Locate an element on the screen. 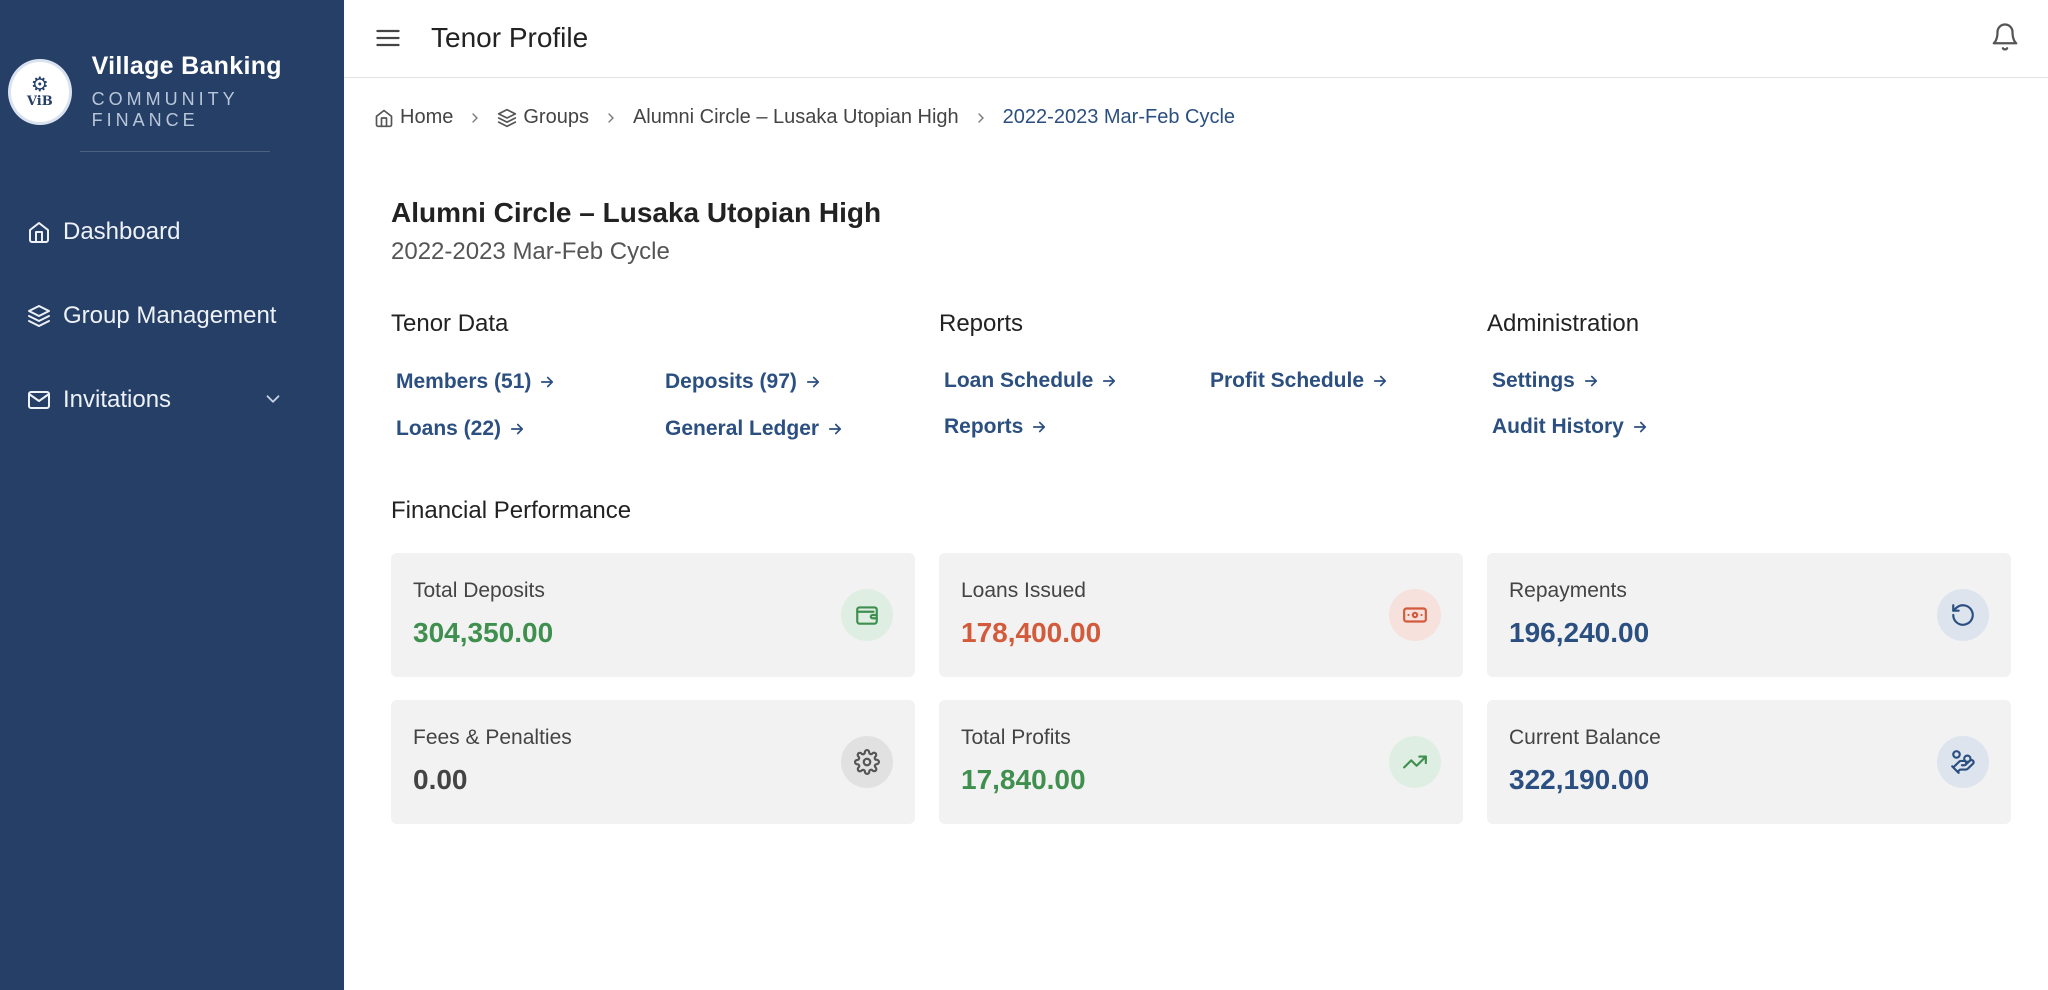 This screenshot has height=990, width=2048. brand: ⚙ ViB Village Banking COMMUNITY FINANCE is located at coordinates (176, 91).